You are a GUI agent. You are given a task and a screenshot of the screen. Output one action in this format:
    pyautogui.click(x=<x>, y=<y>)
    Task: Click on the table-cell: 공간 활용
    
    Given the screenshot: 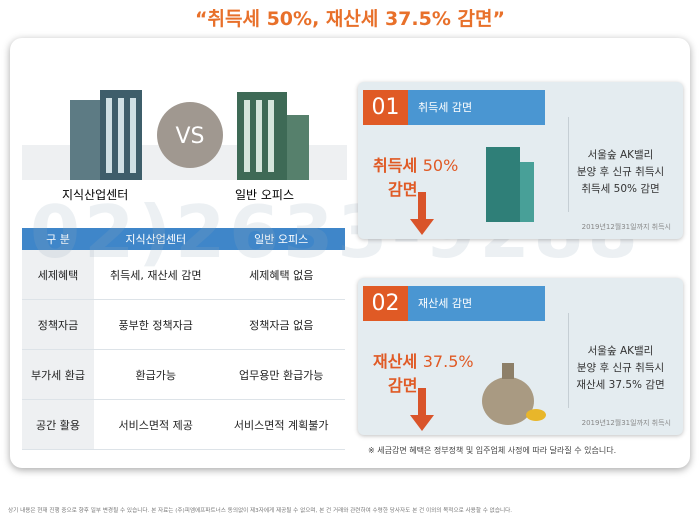 What is the action you would take?
    pyautogui.click(x=58, y=424)
    